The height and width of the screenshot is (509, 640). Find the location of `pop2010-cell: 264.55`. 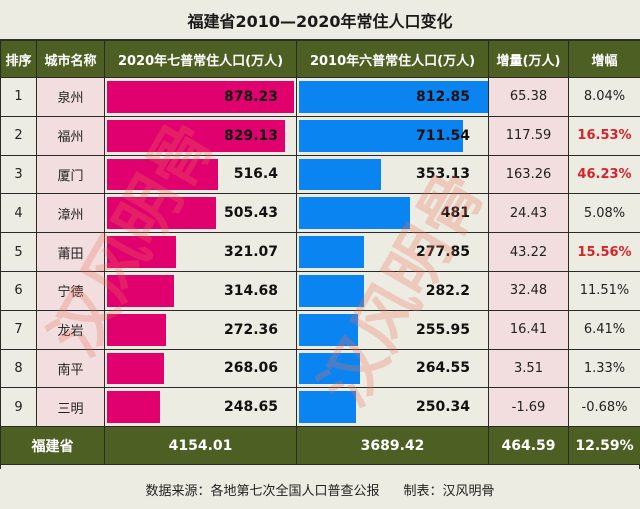

pop2010-cell: 264.55 is located at coordinates (392, 368).